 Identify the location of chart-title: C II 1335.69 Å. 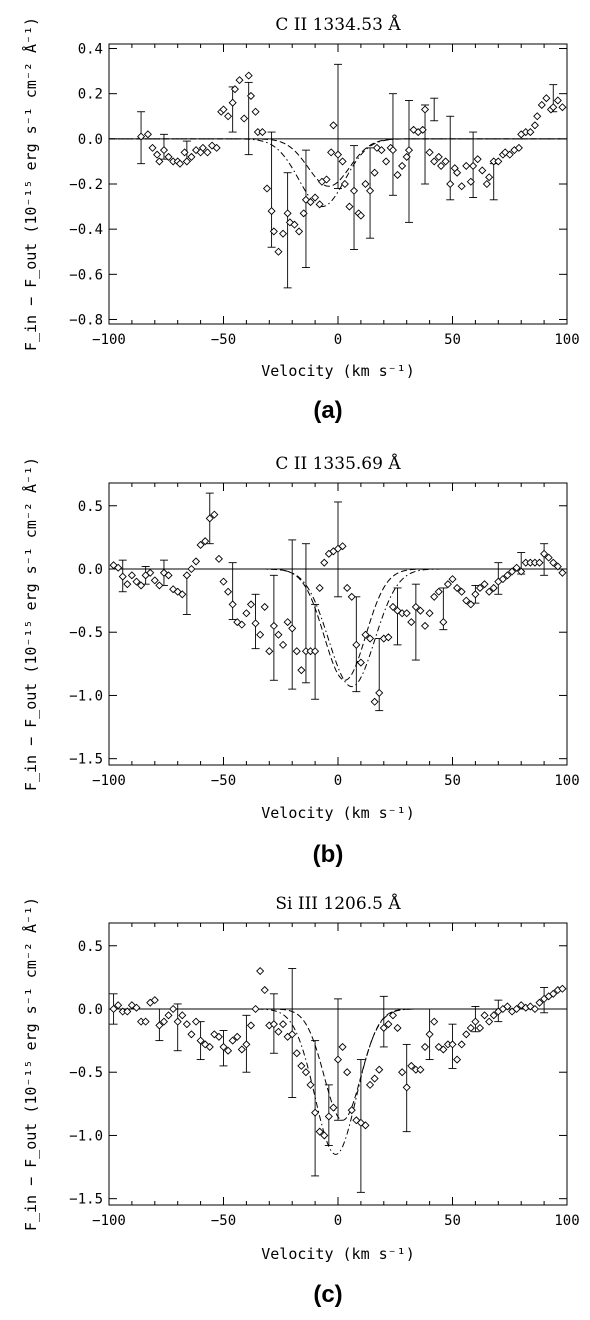
(338, 463).